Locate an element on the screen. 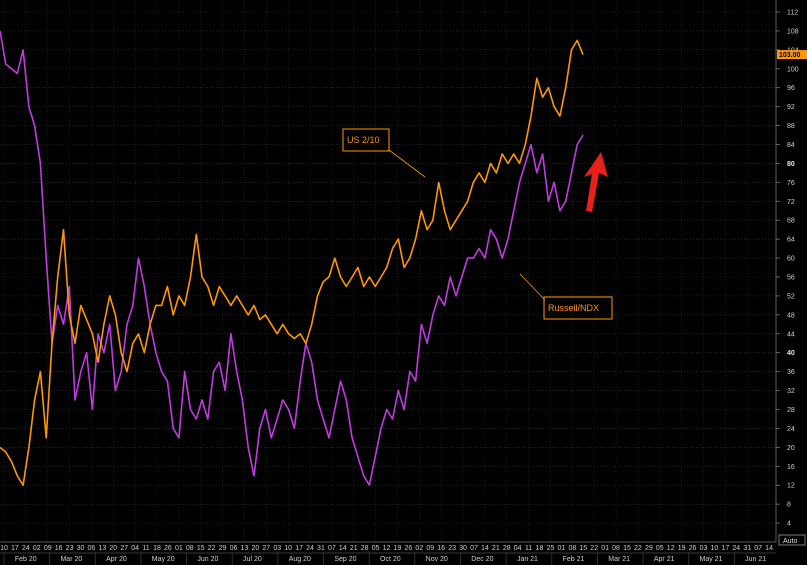 The width and height of the screenshot is (807, 565). x-day-label: 01 is located at coordinates (562, 548).